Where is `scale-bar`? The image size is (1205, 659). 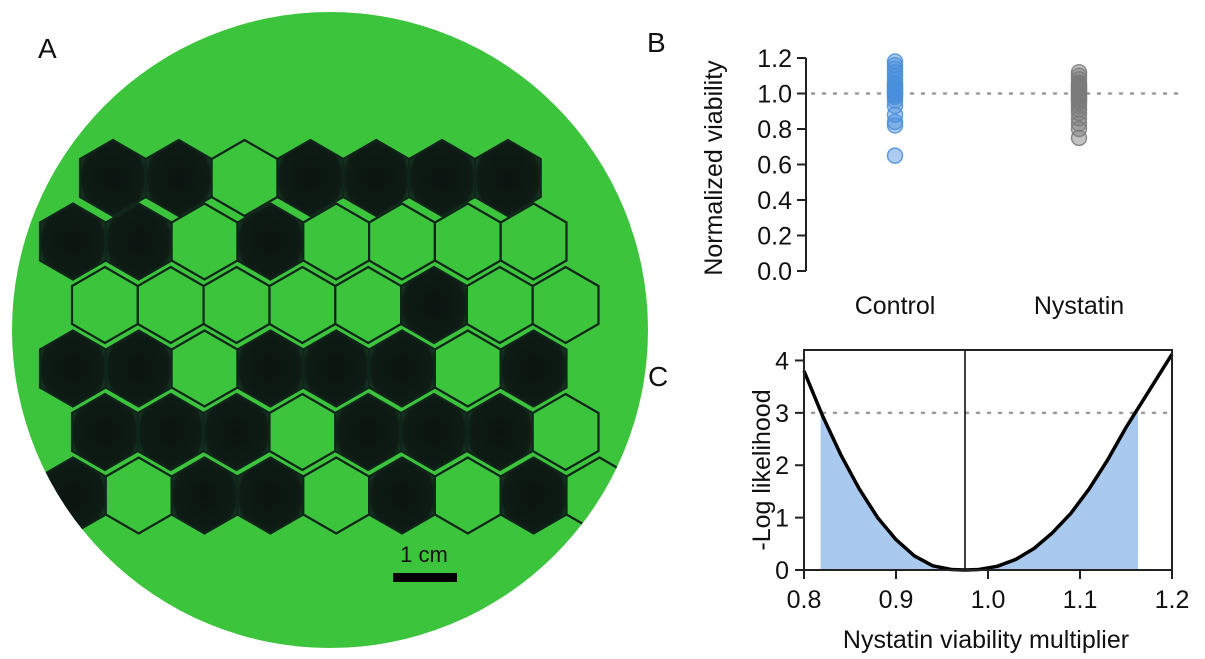 scale-bar is located at coordinates (425, 577).